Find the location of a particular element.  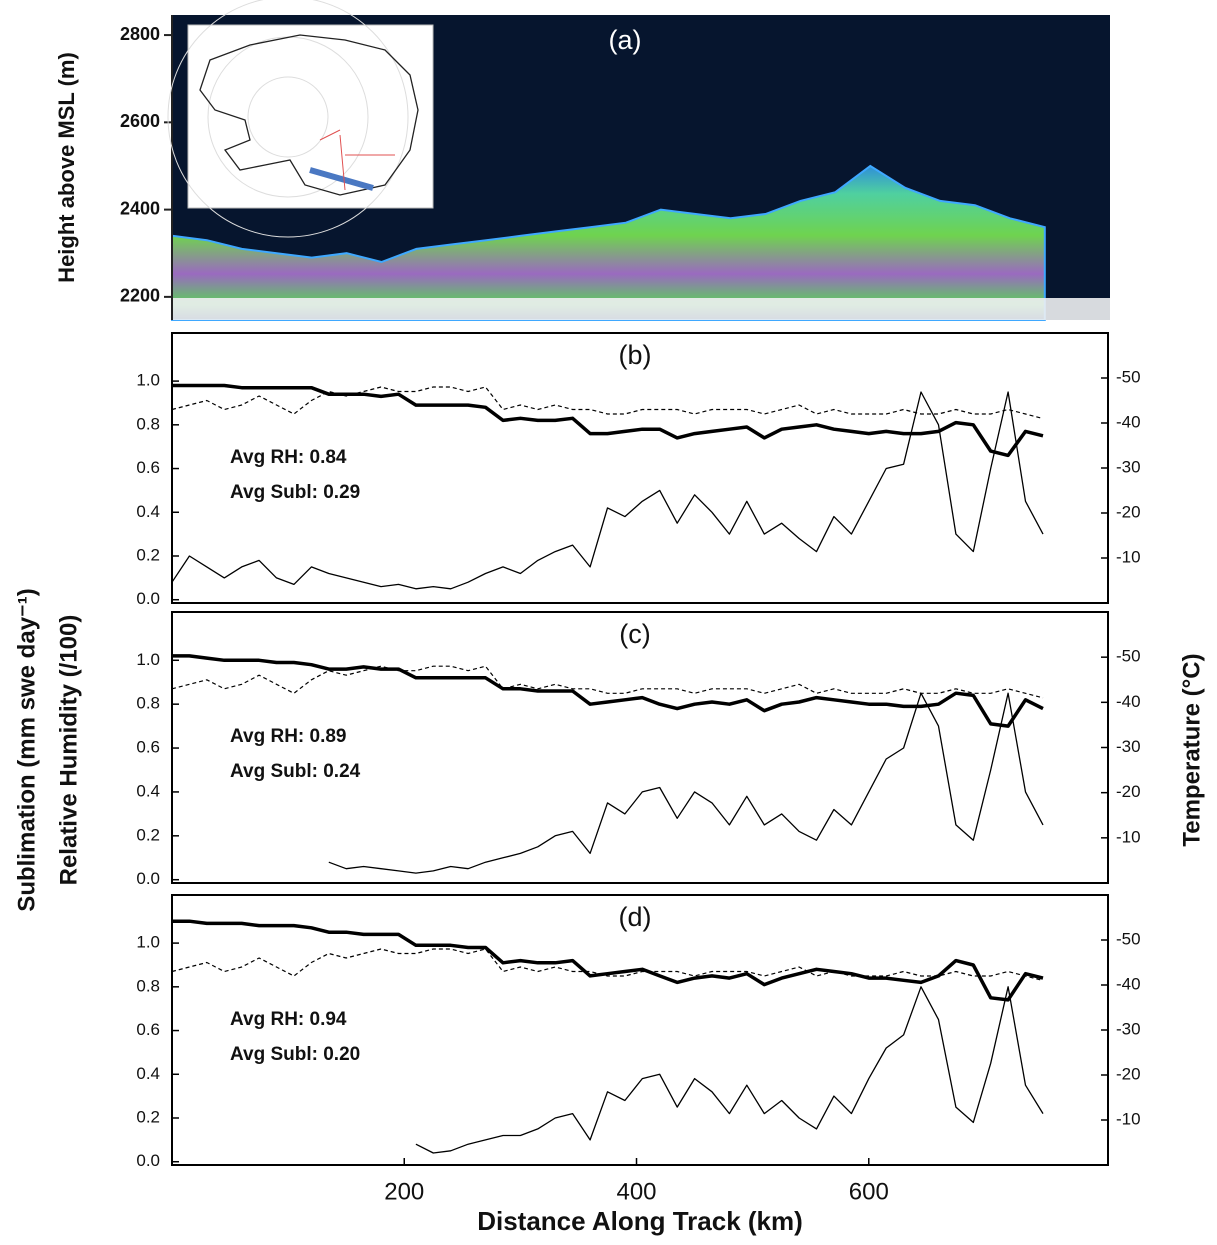

y-tick-label: 2200 is located at coordinates (140, 296).